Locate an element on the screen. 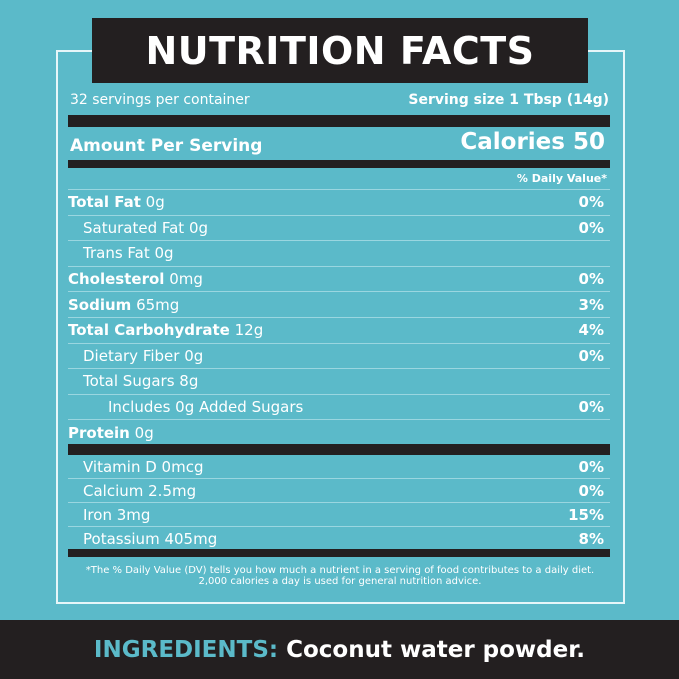 The image size is (679, 679). nutrient-row: Dietary Fiber 0g 0% is located at coordinates (339, 357).